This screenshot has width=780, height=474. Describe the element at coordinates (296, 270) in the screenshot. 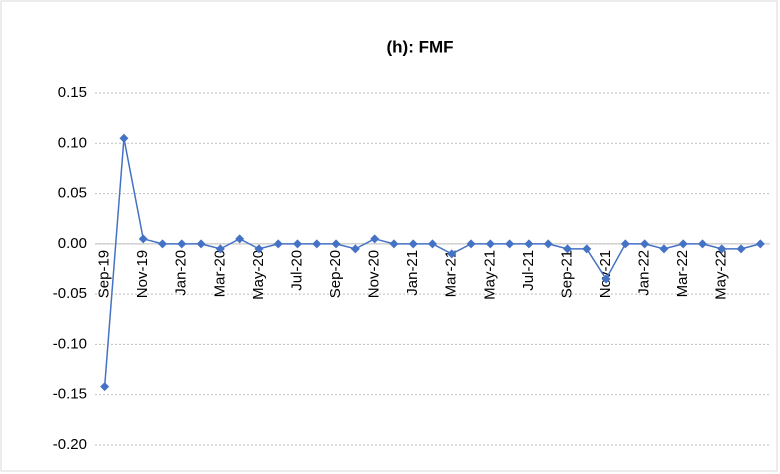

I see `x-tick-label: Jul-20` at that location.